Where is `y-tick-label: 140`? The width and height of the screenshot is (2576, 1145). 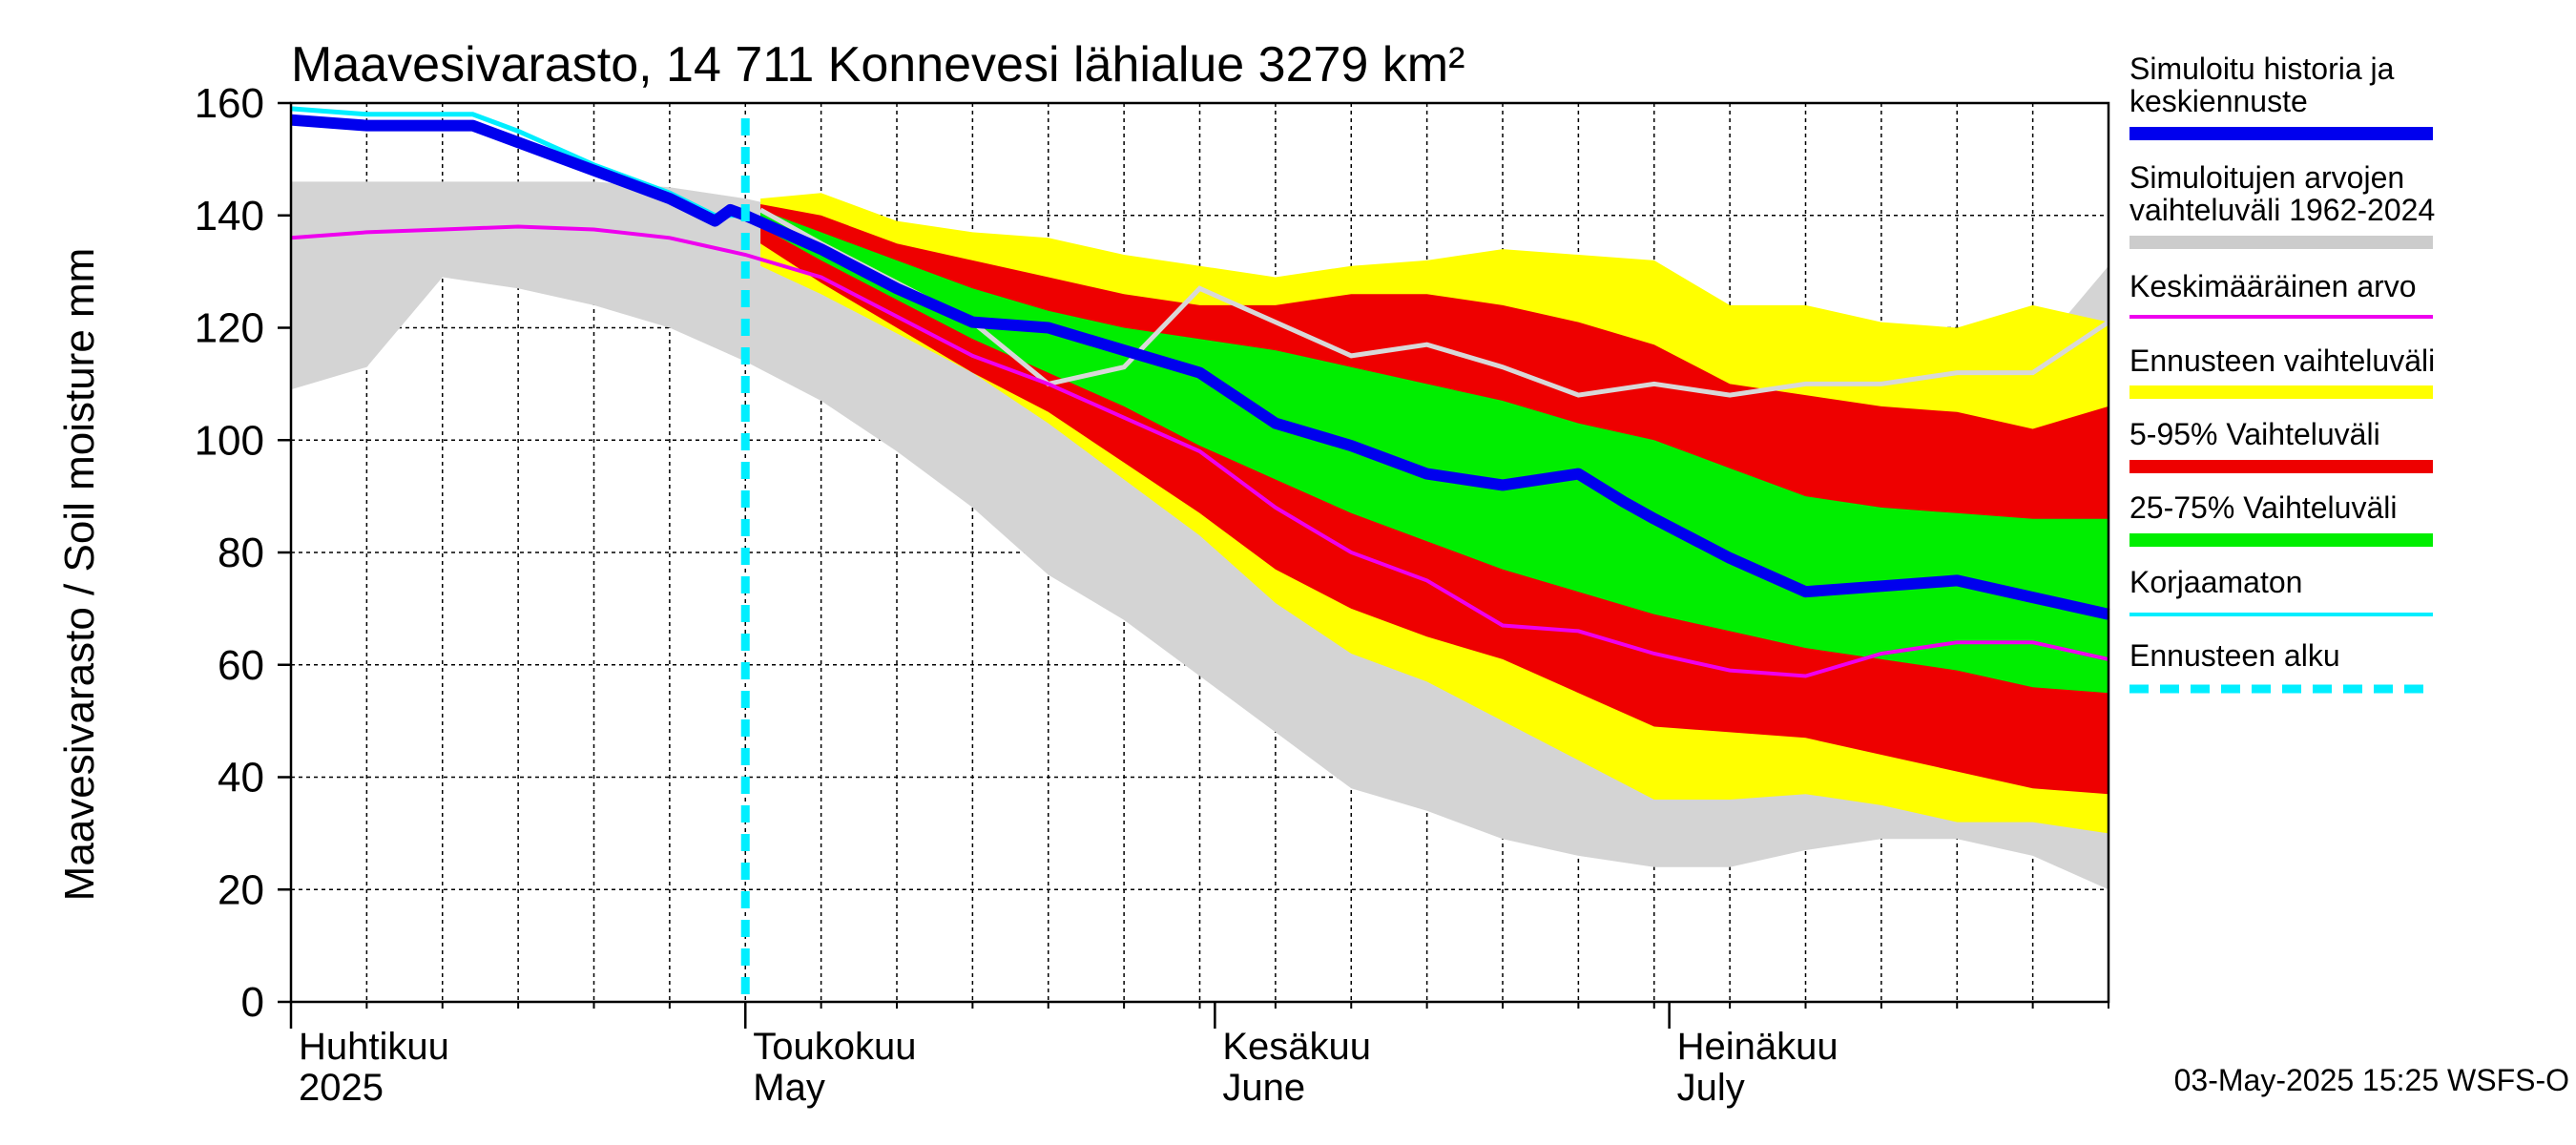 y-tick-label: 140 is located at coordinates (229, 216).